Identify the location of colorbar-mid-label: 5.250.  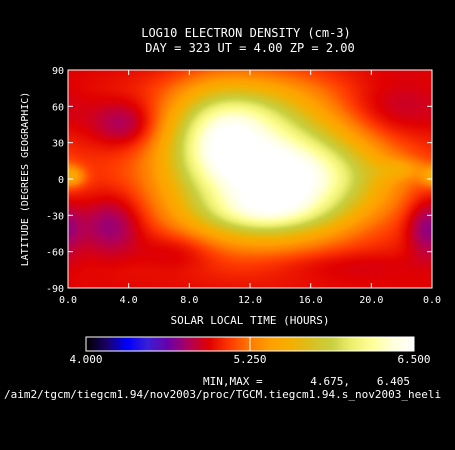
(249, 359).